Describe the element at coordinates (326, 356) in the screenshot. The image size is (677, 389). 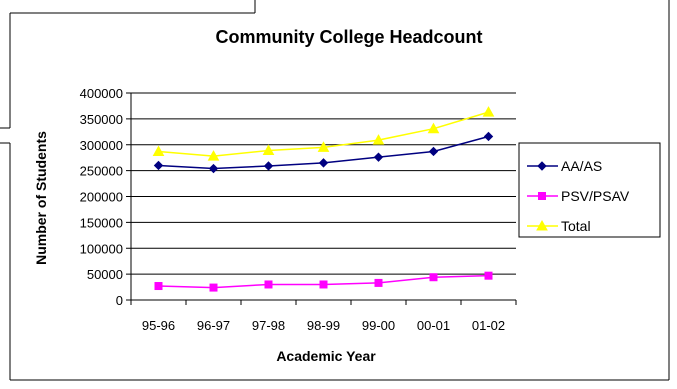
I see `x-axis-title: Academic Year` at that location.